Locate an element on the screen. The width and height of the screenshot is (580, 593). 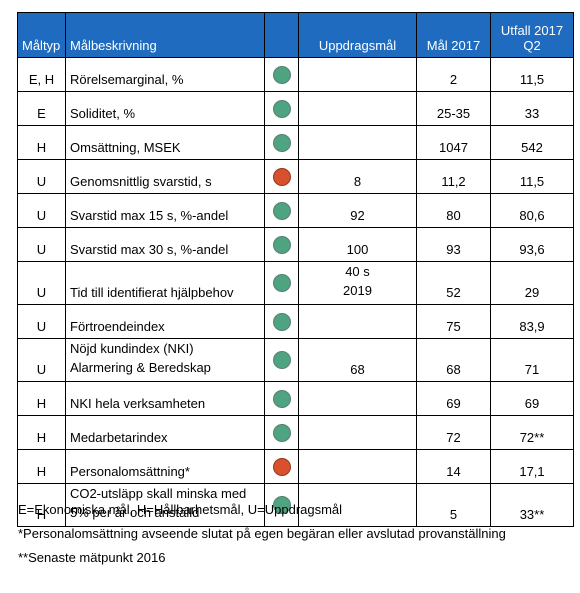
cell-malbeskrivning-line2: Alarmering & Beredskap is located at coordinates (140, 367).